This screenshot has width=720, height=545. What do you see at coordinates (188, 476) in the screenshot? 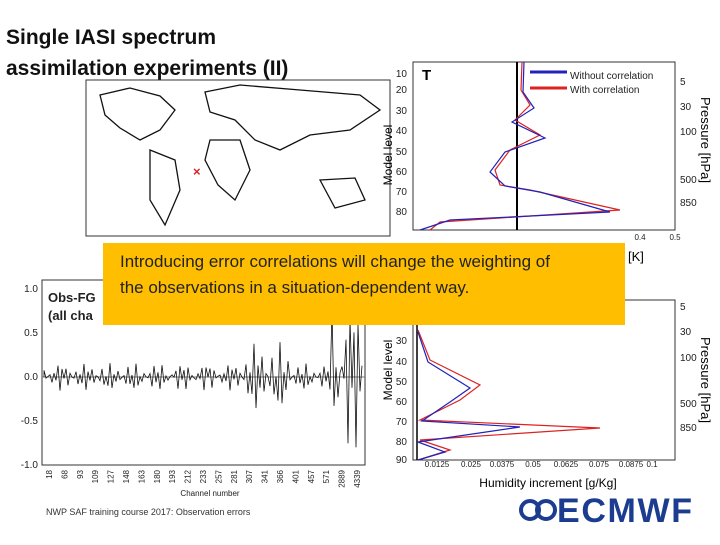
I see `tick-label: 212` at bounding box center [188, 476].